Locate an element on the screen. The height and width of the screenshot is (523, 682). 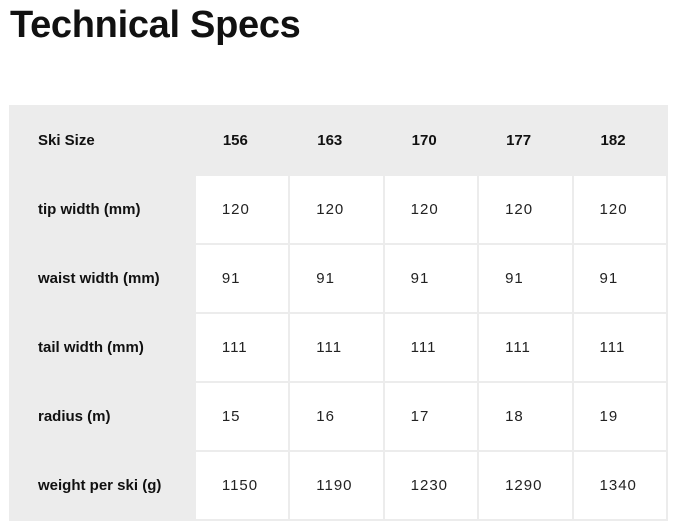
header-size: 177 is located at coordinates (525, 140).